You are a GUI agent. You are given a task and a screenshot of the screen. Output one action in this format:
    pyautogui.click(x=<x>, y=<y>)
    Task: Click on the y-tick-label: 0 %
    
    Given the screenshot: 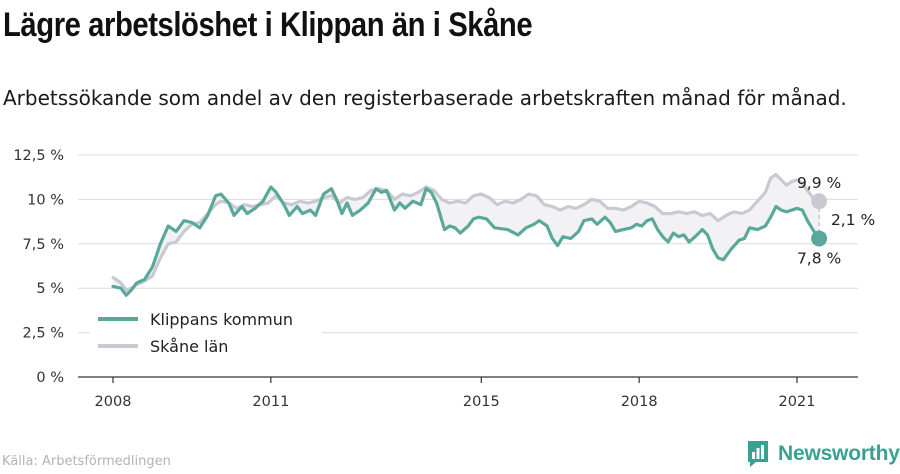 What is the action you would take?
    pyautogui.click(x=50, y=378)
    